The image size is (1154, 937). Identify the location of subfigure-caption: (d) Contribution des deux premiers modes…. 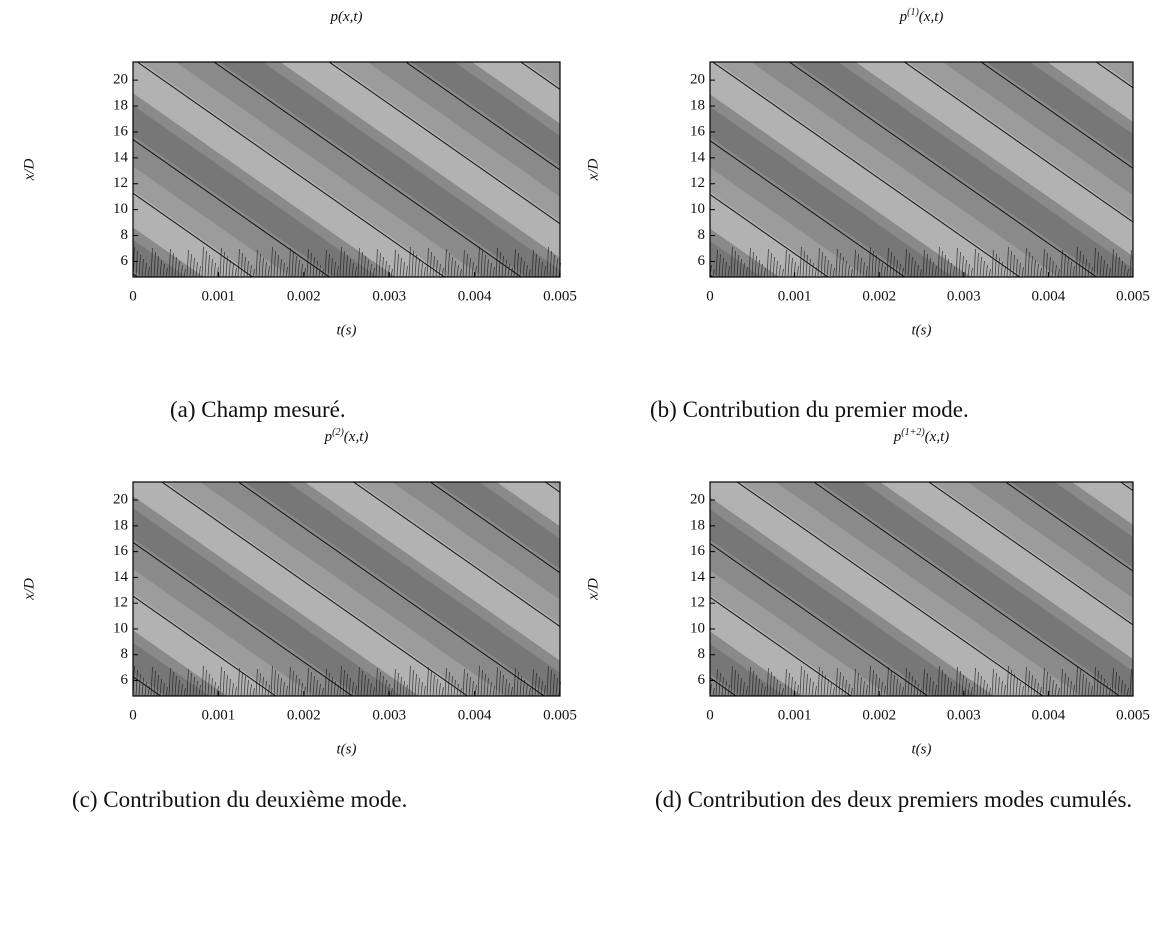
(894, 799).